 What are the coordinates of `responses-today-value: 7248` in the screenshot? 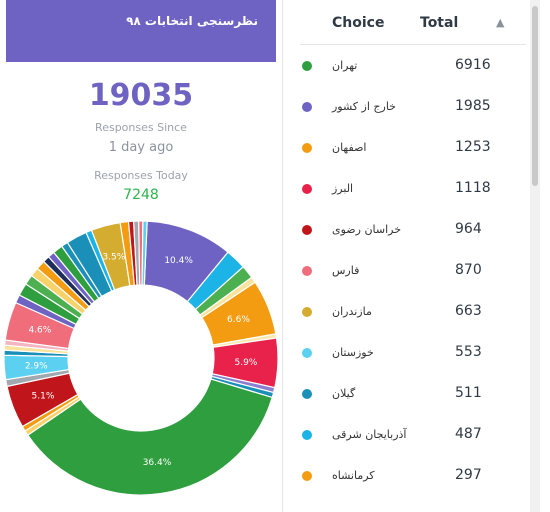 It's located at (141, 195).